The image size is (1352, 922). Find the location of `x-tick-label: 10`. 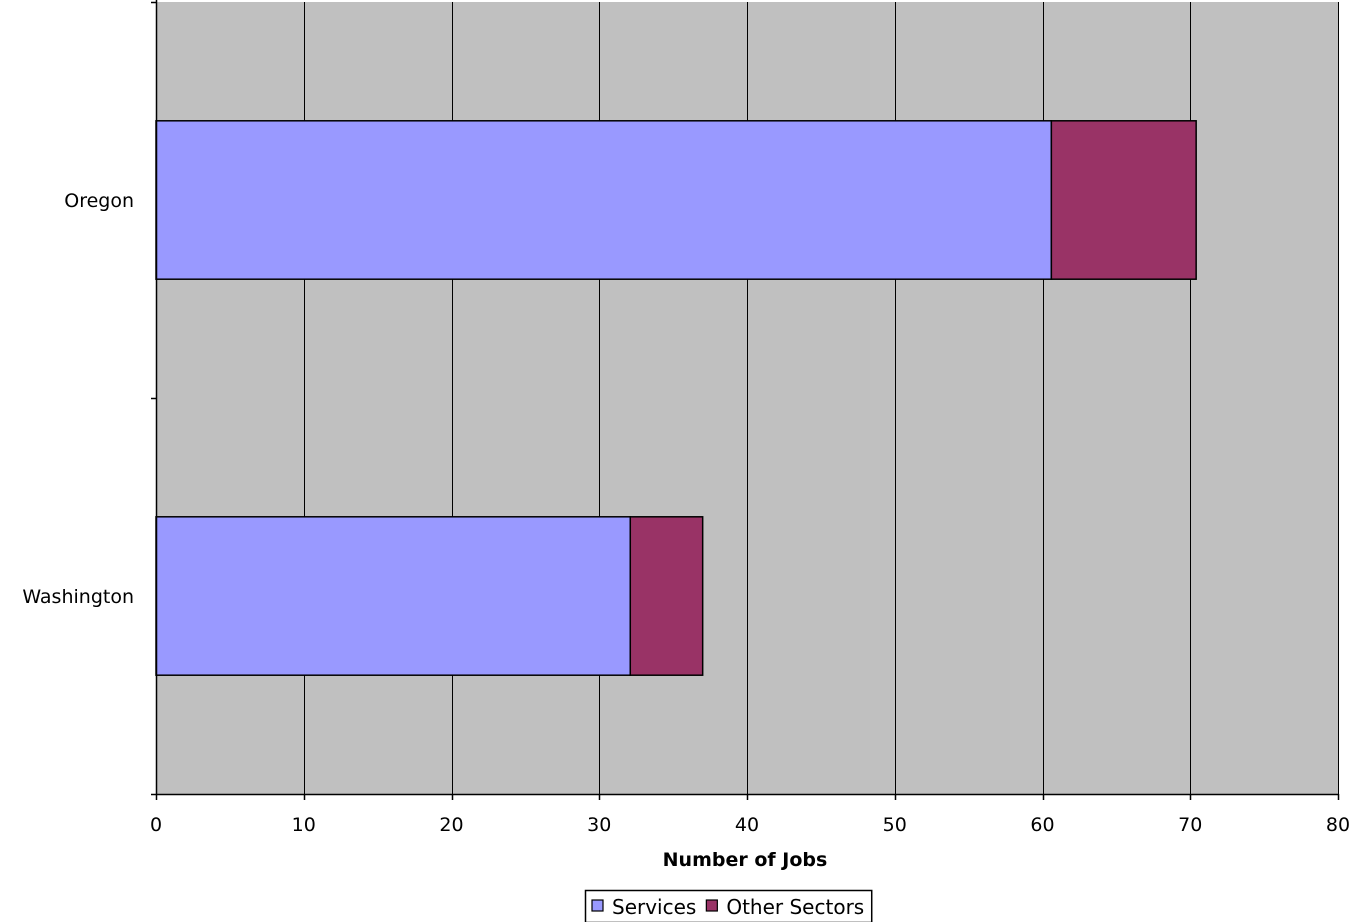

x-tick-label: 10 is located at coordinates (304, 825).